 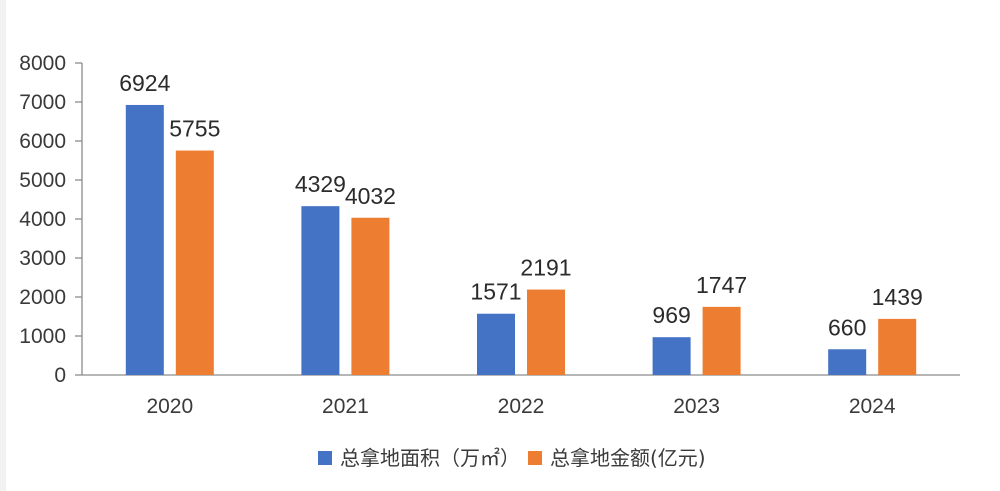 I want to click on legend-label: 总拿地金额(亿元), so click(x=628, y=458).